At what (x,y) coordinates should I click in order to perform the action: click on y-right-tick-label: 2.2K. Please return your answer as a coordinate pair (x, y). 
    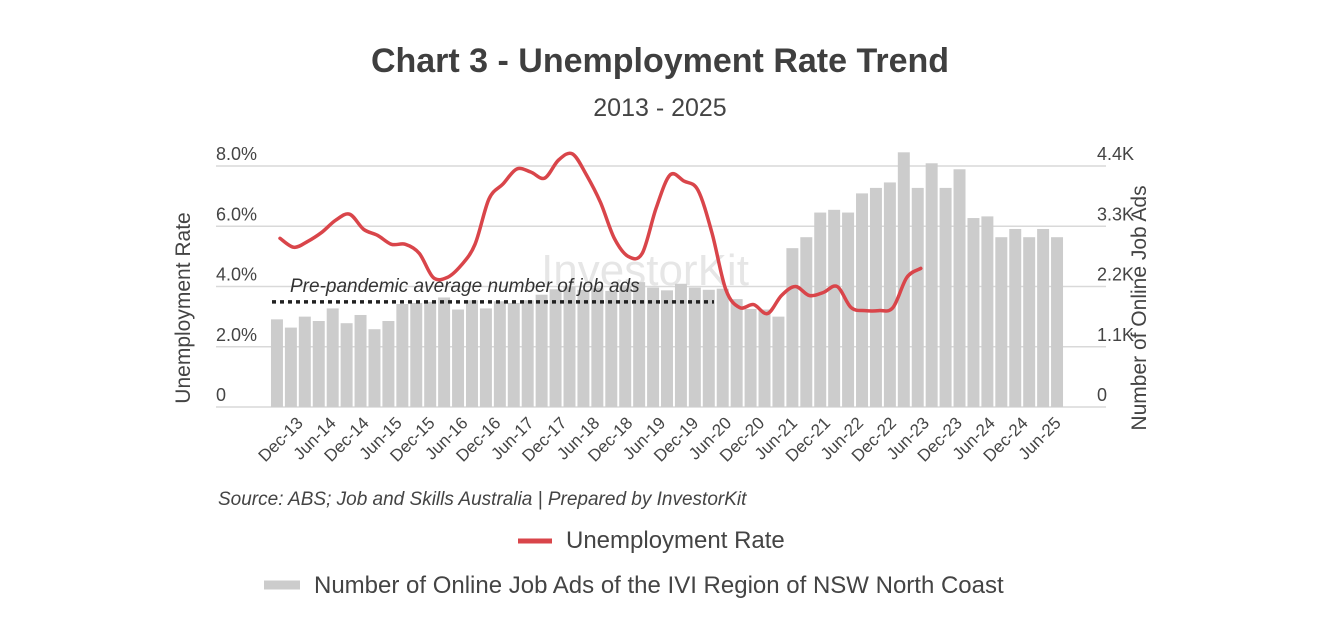
    Looking at the image, I should click on (1115, 275).